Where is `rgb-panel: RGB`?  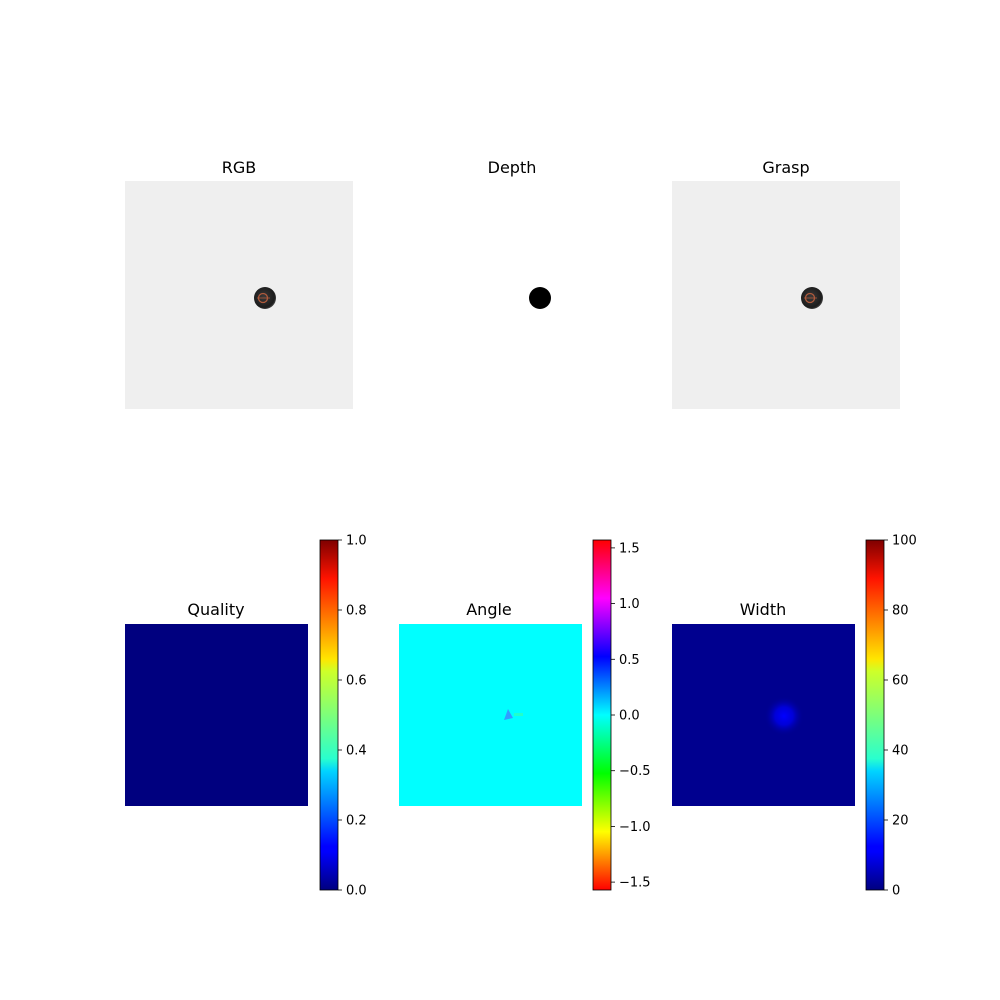
rgb-panel: RGB is located at coordinates (239, 283).